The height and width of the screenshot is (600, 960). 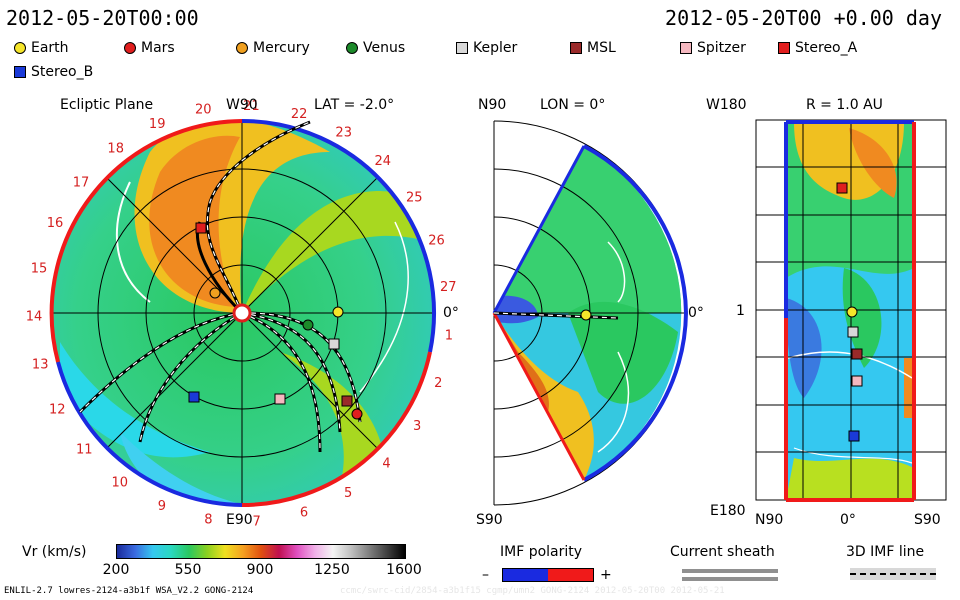 What do you see at coordinates (404, 570) in the screenshot?
I see `colorbar-tick: 1600` at bounding box center [404, 570].